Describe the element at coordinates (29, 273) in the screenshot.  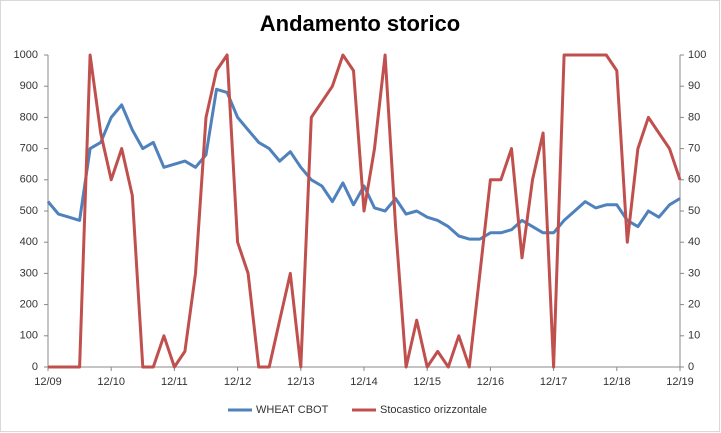
I see `y-tick-label: 300` at that location.